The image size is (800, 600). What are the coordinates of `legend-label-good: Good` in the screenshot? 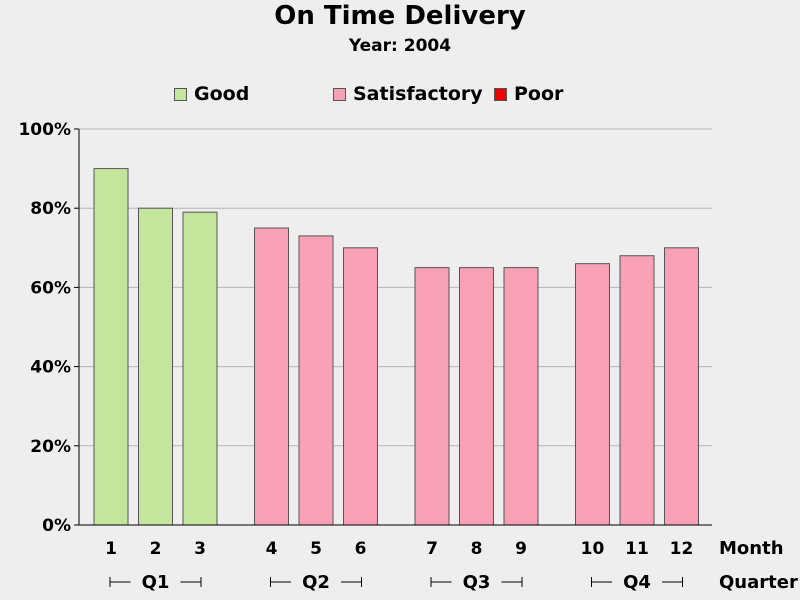 It's located at (222, 94).